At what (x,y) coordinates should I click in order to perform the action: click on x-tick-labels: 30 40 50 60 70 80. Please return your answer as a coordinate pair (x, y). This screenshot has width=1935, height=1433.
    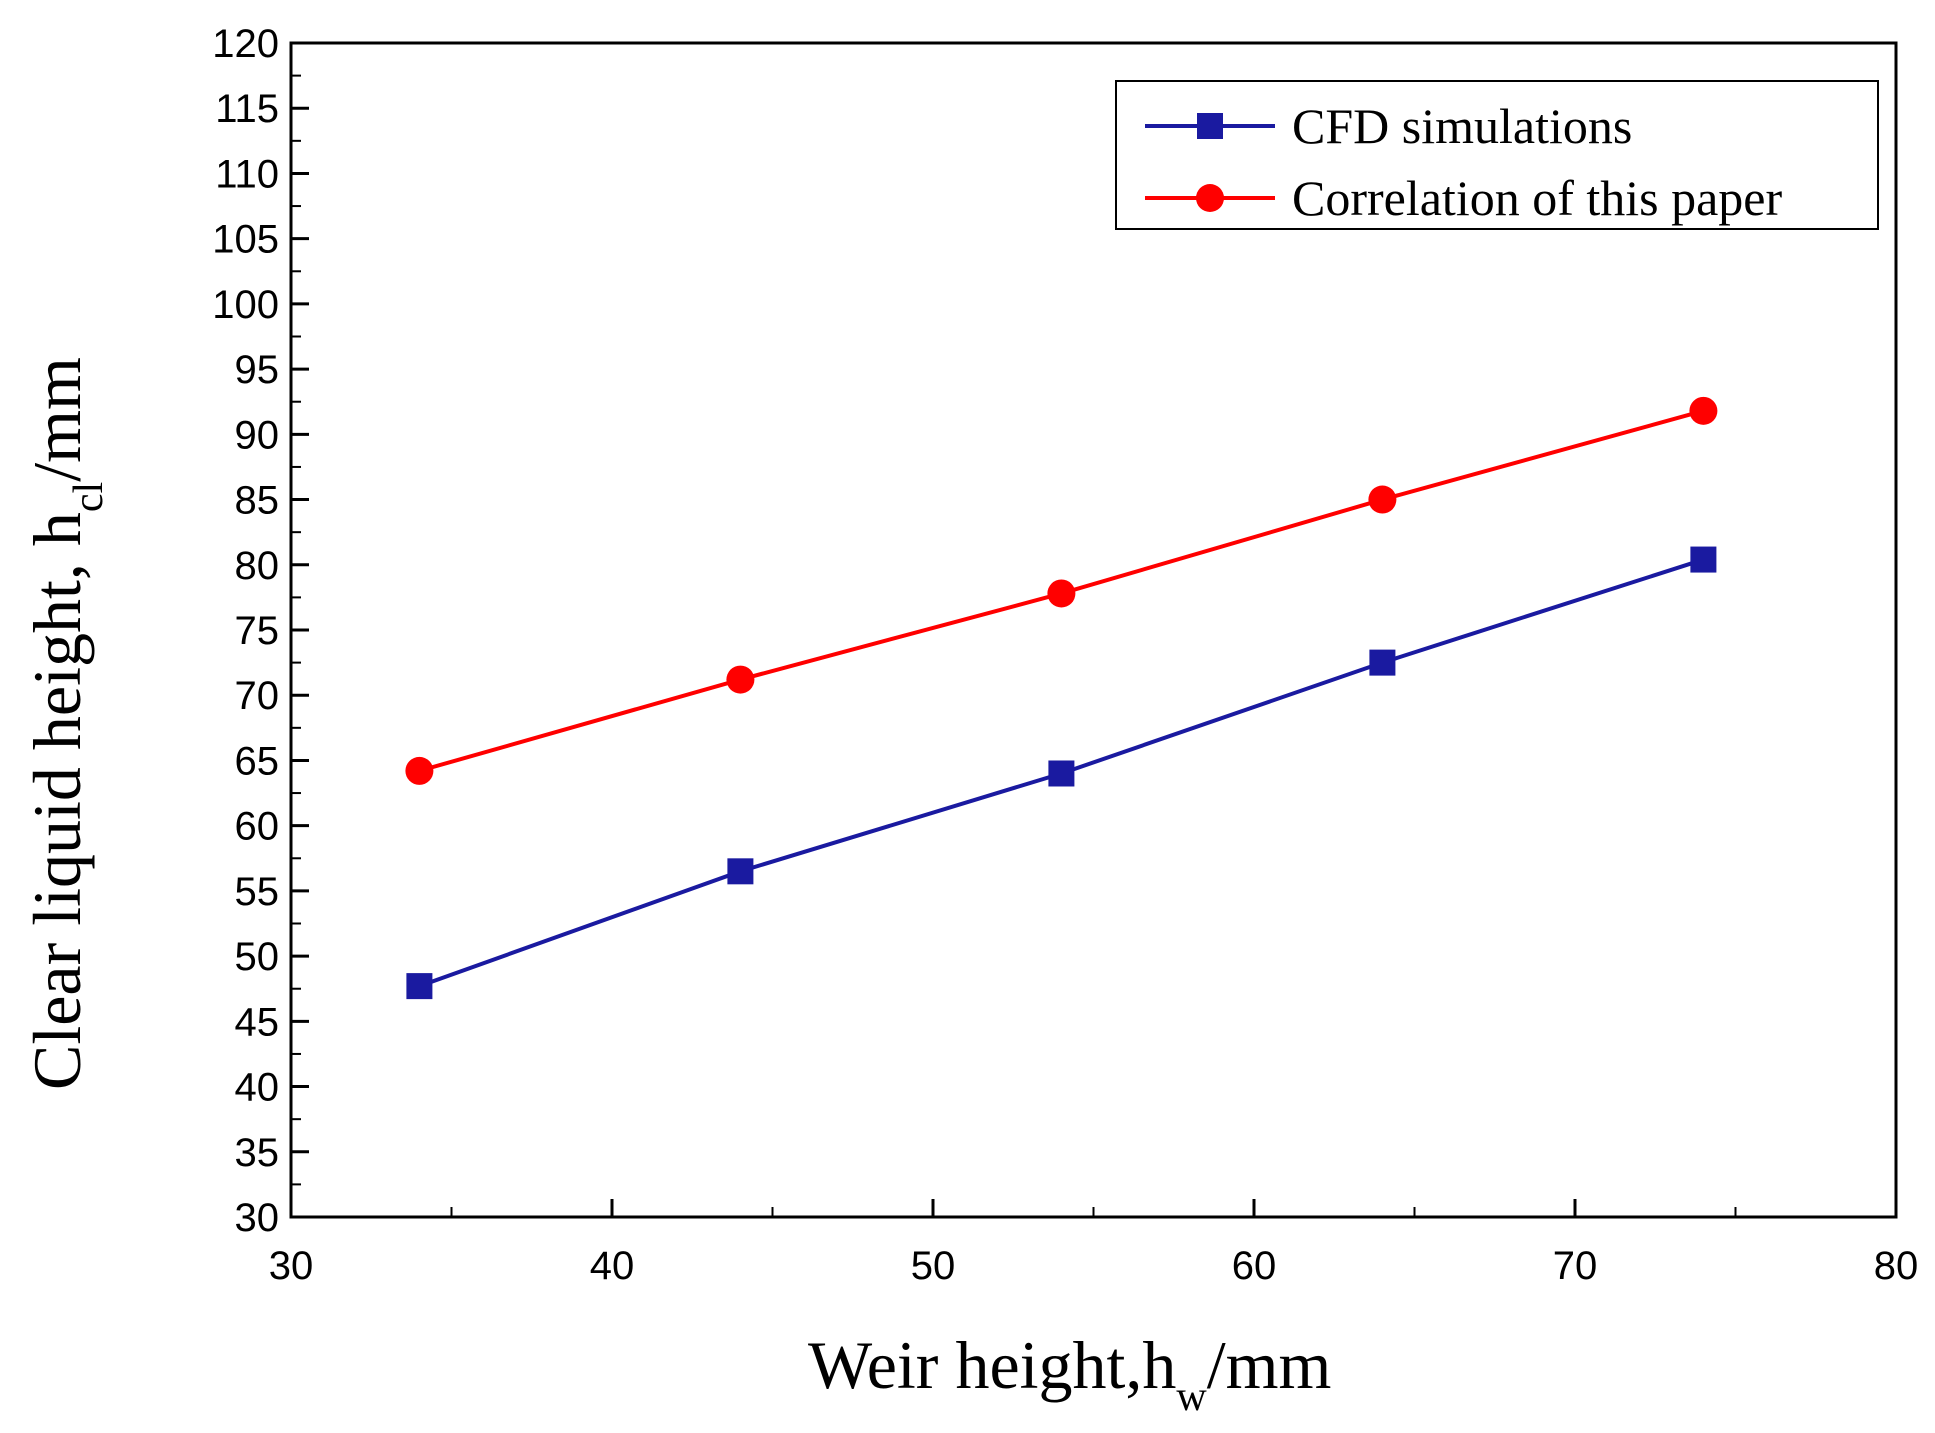
    Looking at the image, I should click on (1094, 1266).